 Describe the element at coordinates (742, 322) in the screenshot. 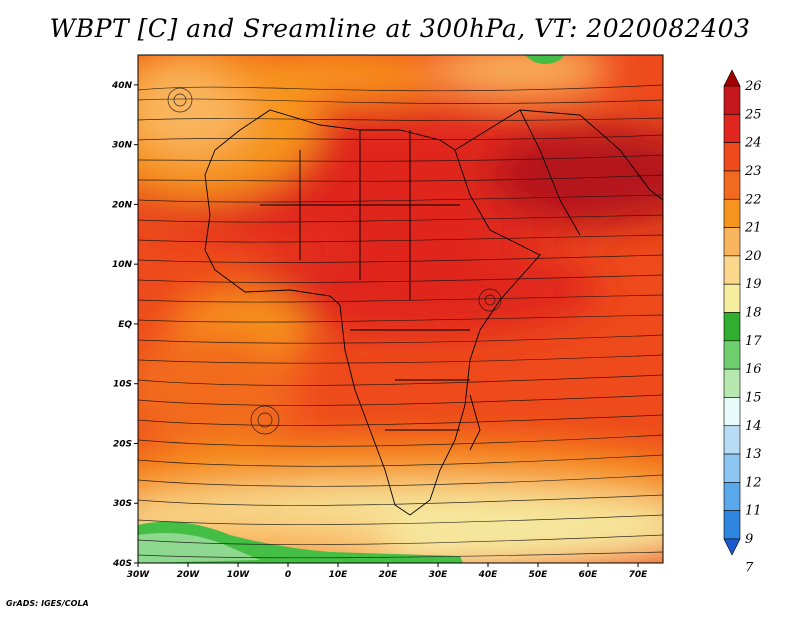

I see `colorbar: 26 25 24 23 22 21 20 19 18 17 16 15 14 13 12 11 9 7` at that location.